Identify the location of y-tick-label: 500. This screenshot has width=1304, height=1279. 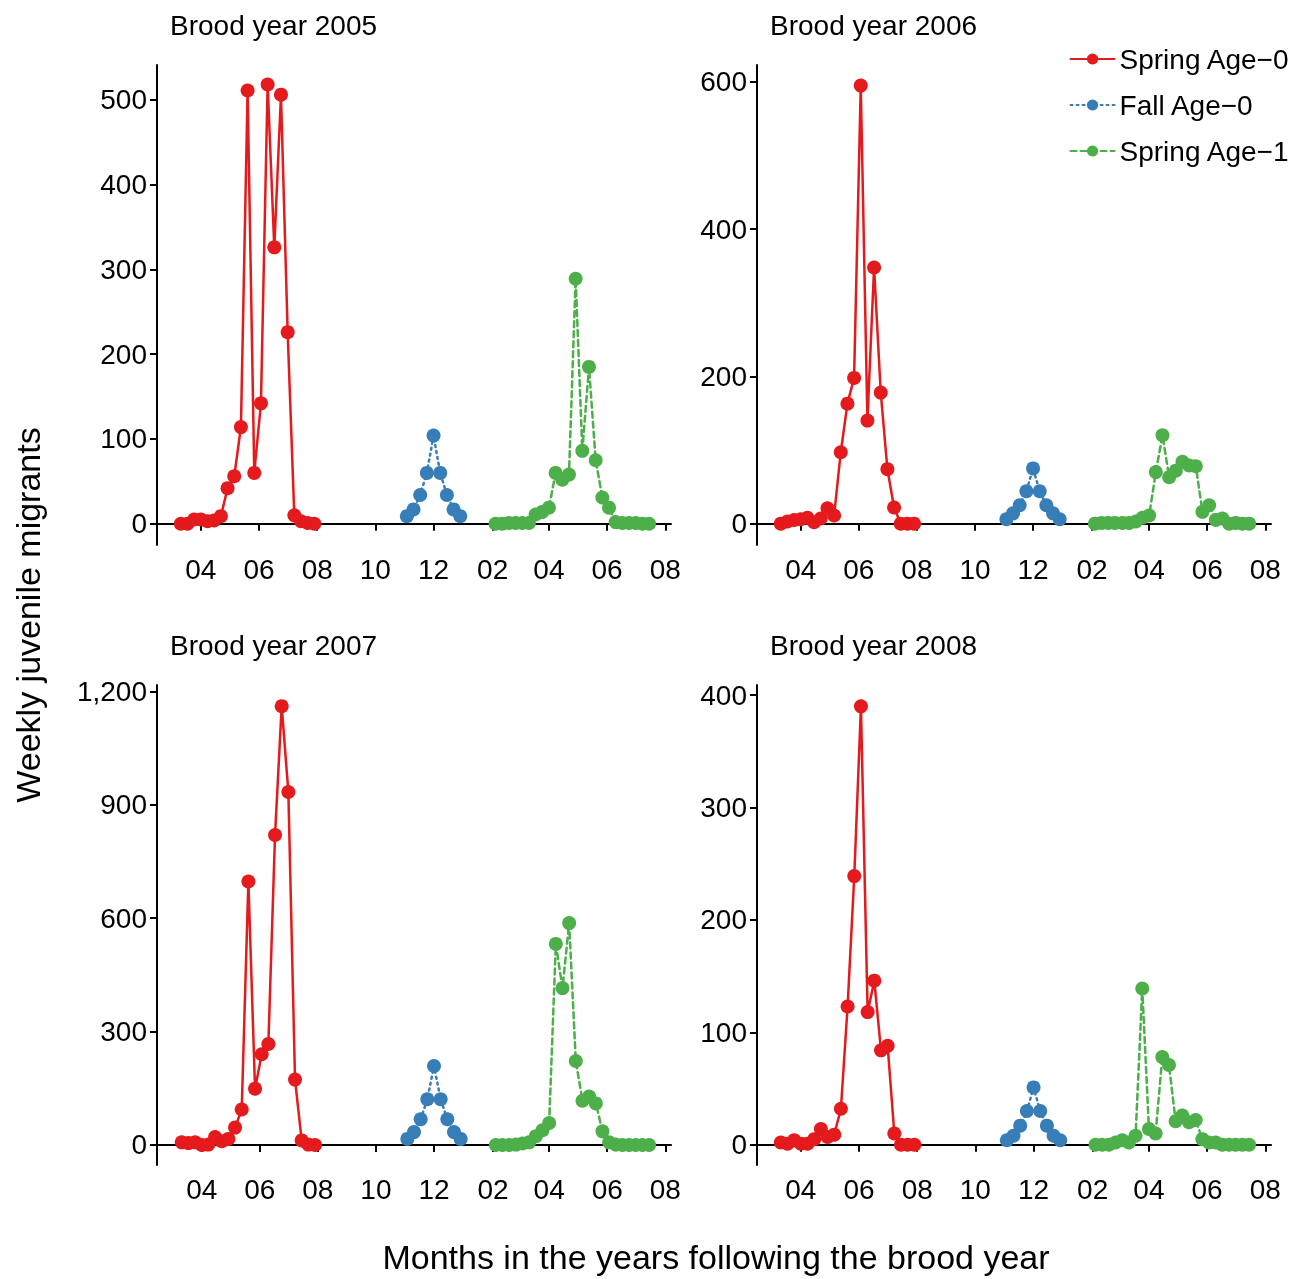
(123, 100).